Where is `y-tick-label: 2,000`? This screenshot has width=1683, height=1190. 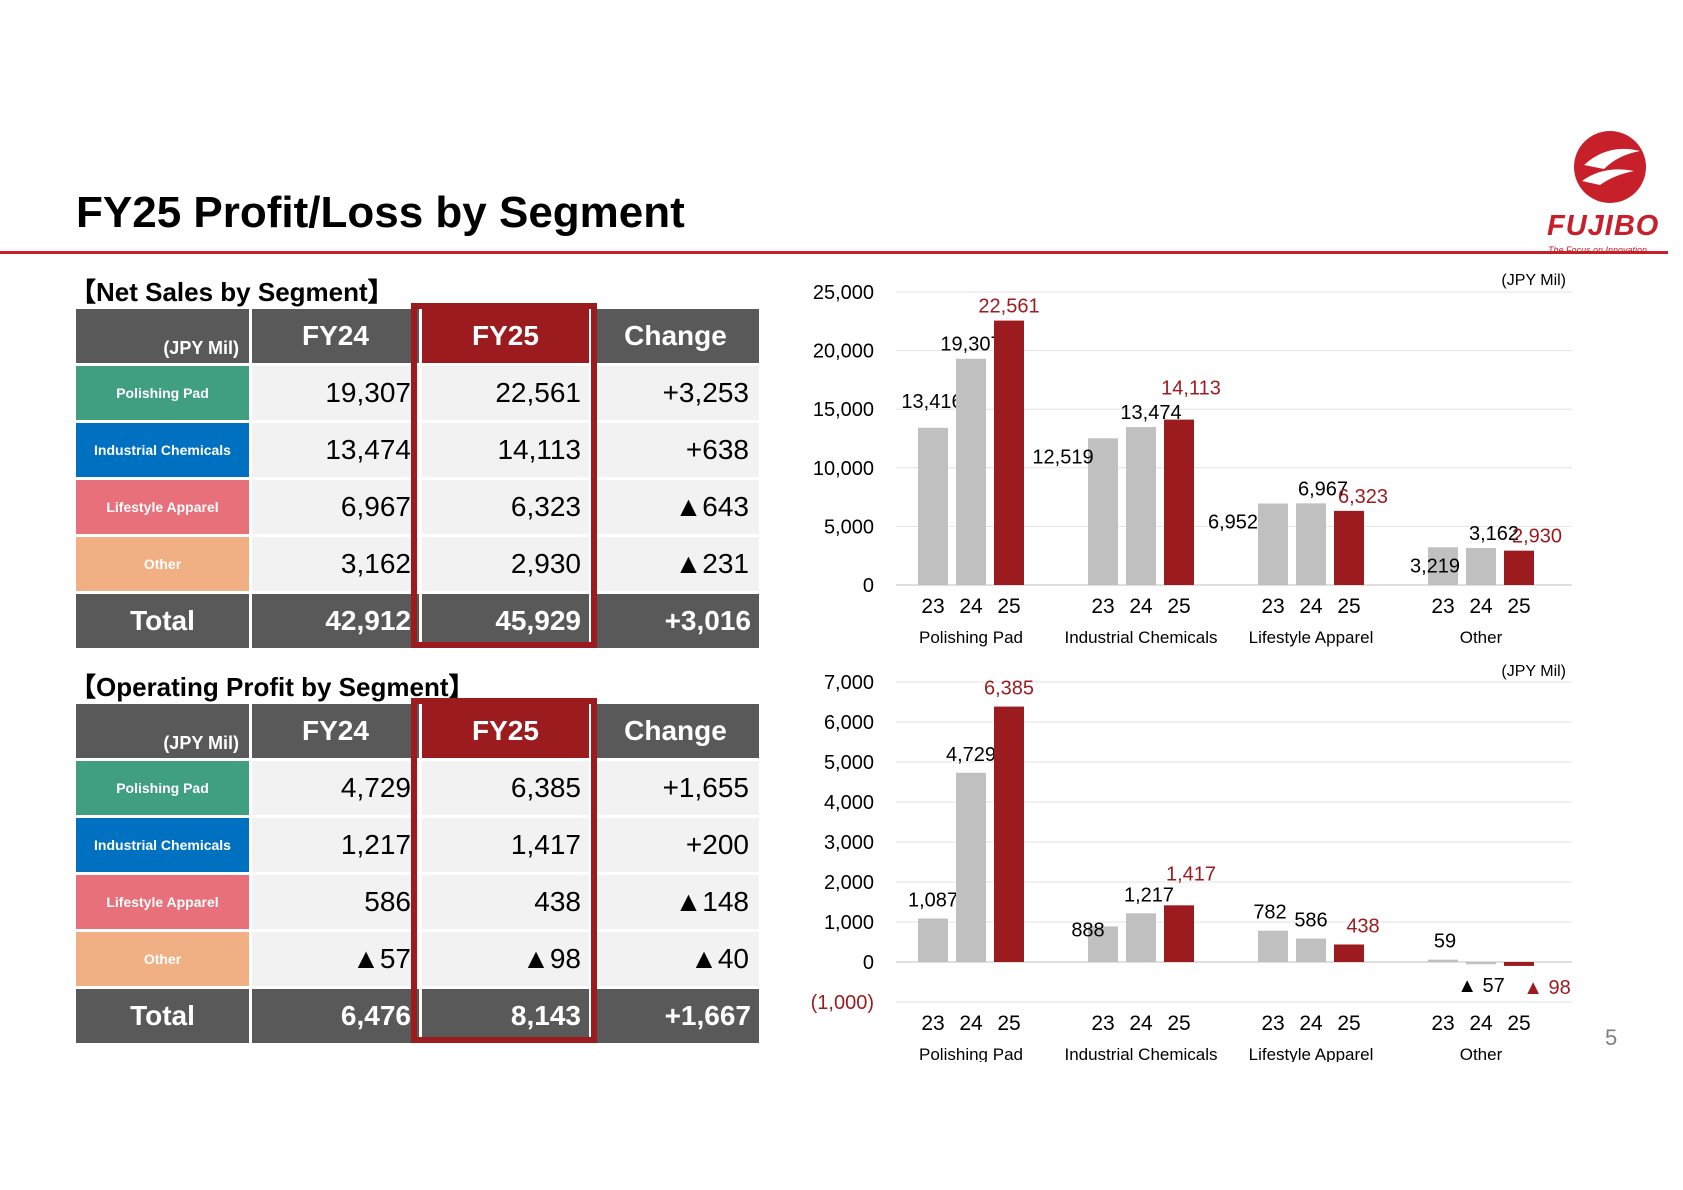
y-tick-label: 2,000 is located at coordinates (849, 883).